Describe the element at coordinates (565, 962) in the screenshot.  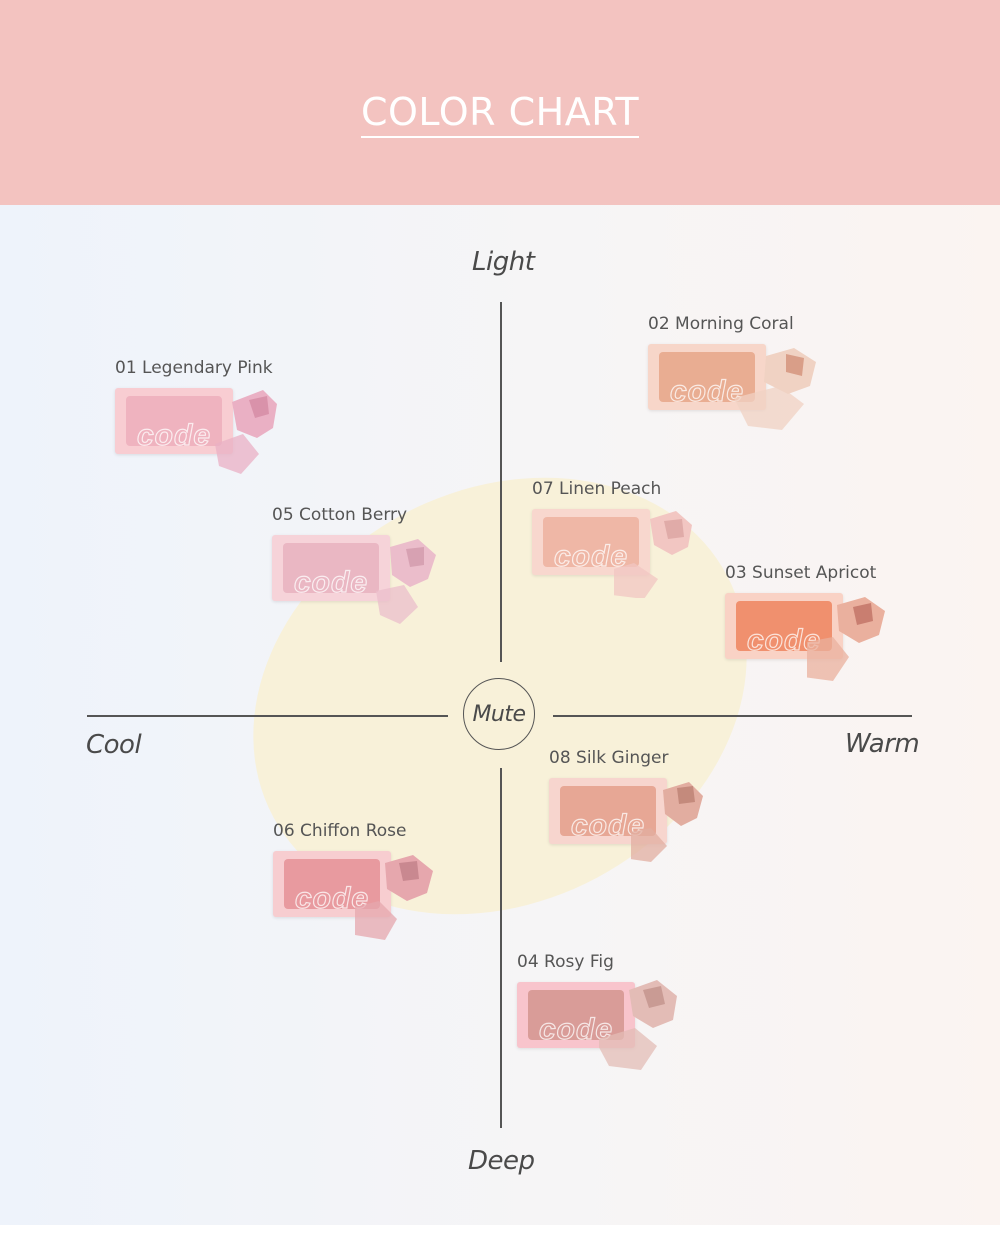
I see `product-label: 04 Rosy Fig` at that location.